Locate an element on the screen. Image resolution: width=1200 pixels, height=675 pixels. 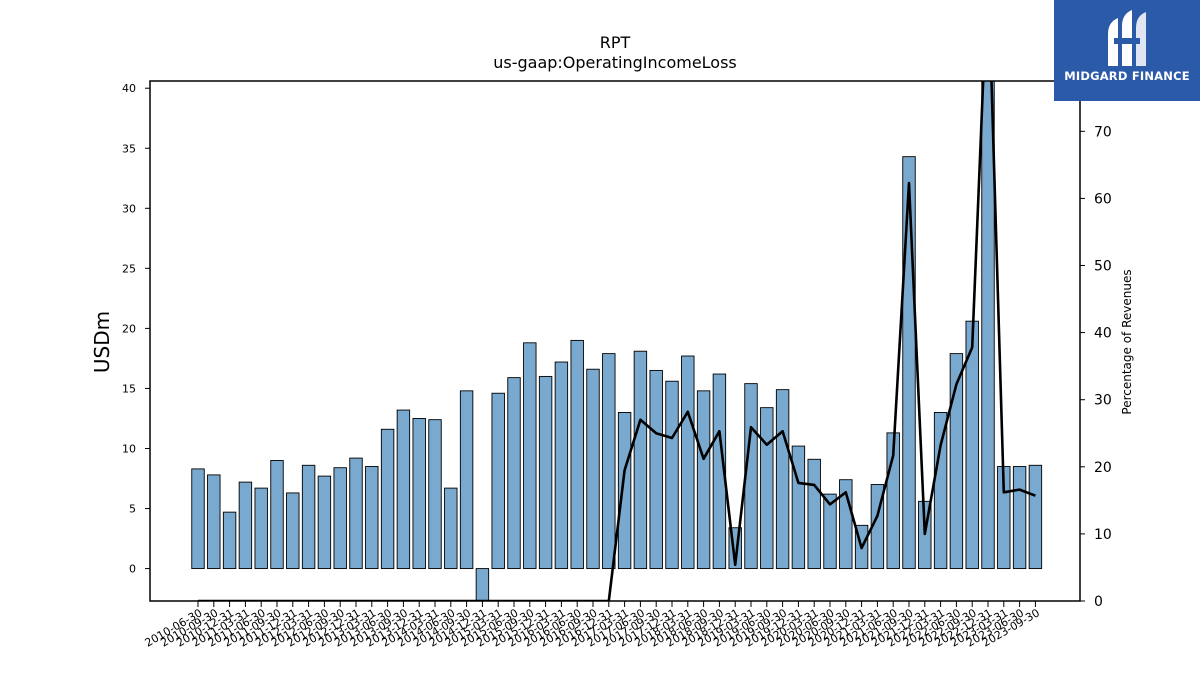
y2-tick-label: 40 is located at coordinates (1103, 334).